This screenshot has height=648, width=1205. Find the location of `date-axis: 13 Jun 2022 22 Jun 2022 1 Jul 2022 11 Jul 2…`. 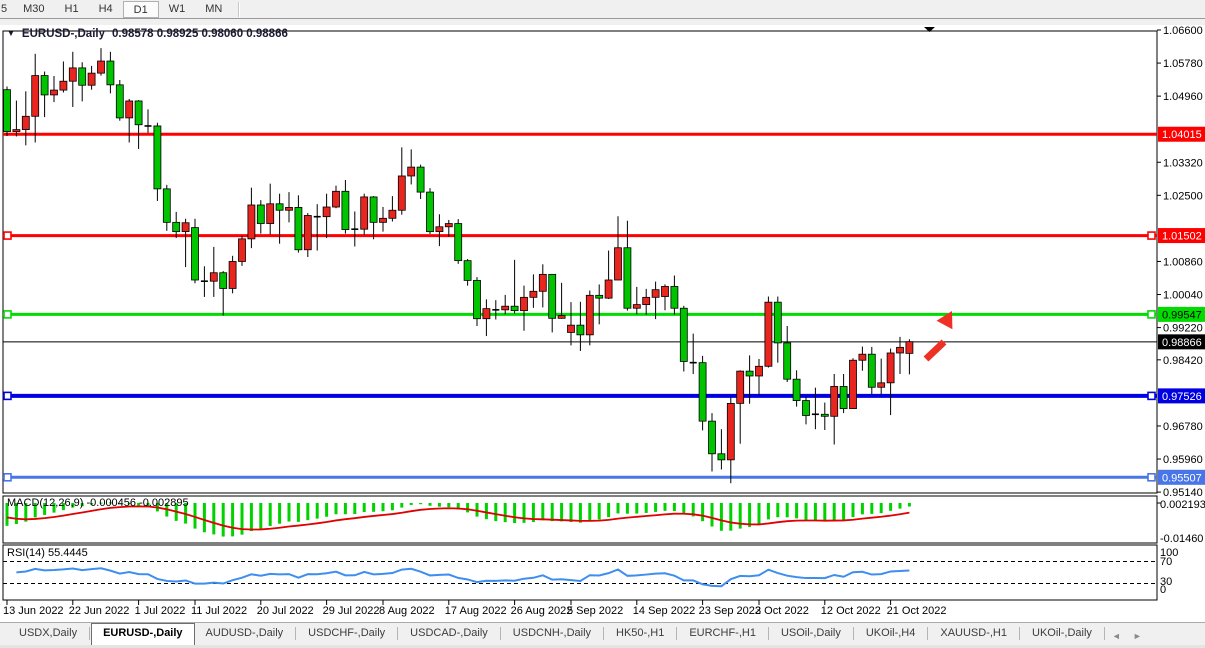

date-axis: 13 Jun 2022 22 Jun 2022 1 Jul 2022 11 Jul 2… is located at coordinates (475, 608).